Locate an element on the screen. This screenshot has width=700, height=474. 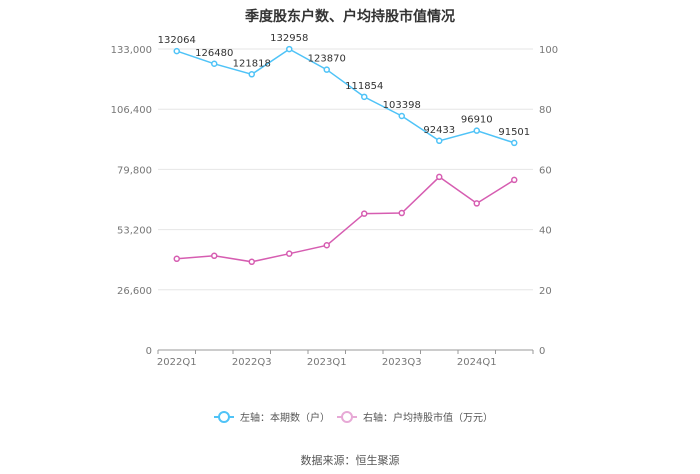
left-tick-label: 53,200 is located at coordinates (134, 231).